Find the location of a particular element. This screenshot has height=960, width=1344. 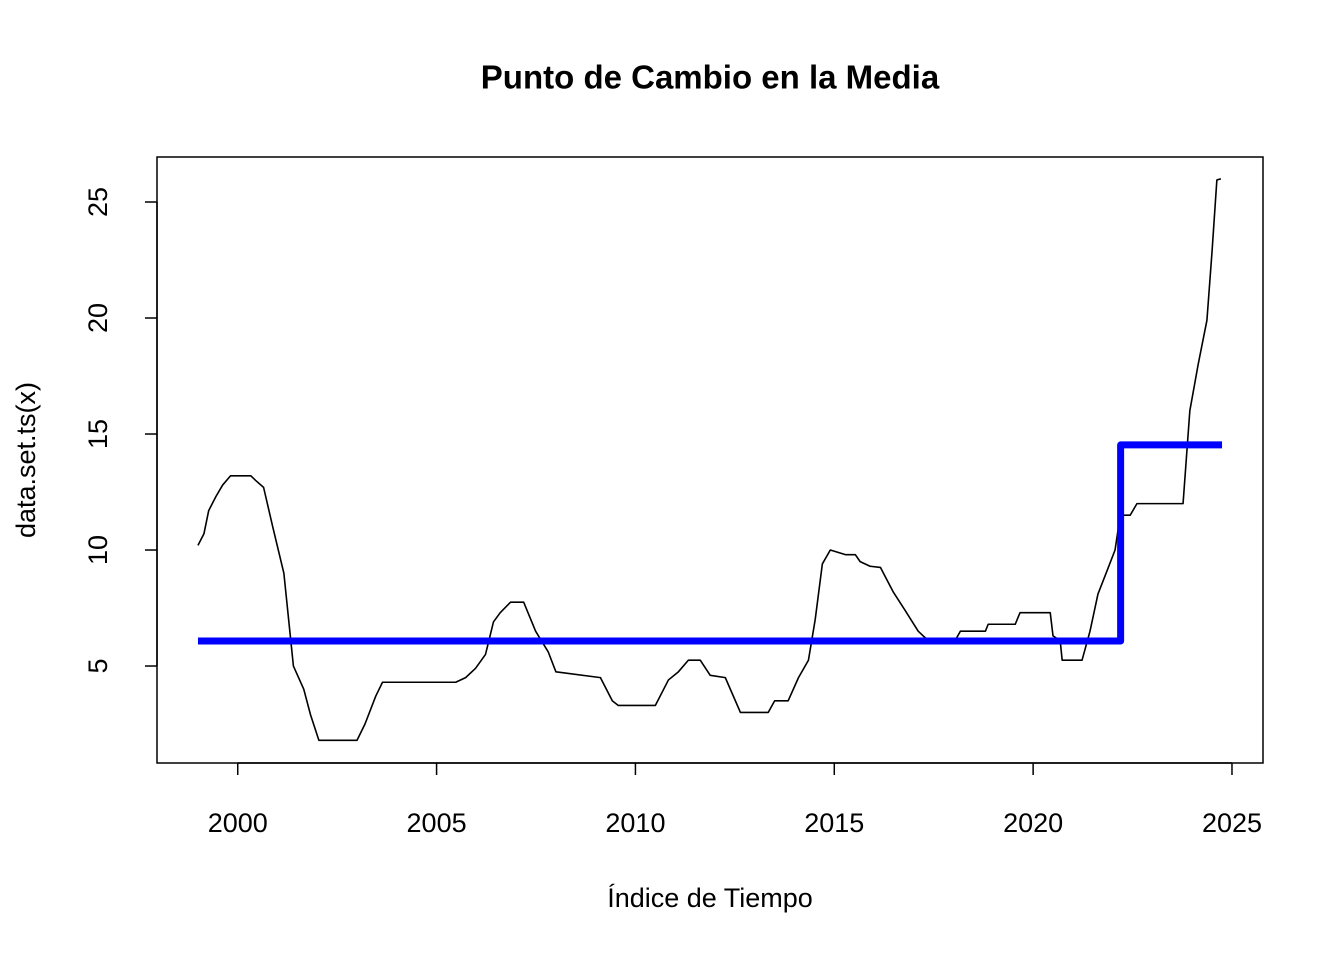

x-tick-label: 2010 is located at coordinates (635, 823).